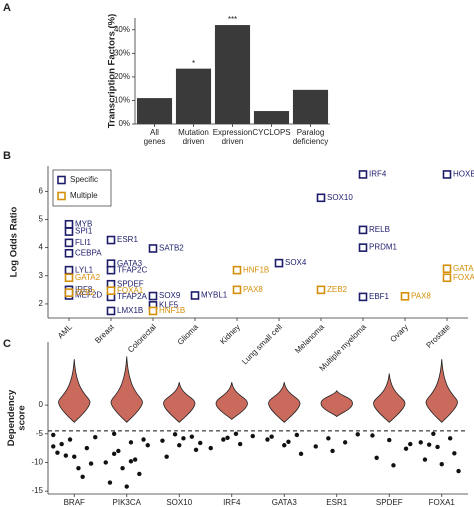 The width and height of the screenshot is (474, 507). Describe the element at coordinates (230, 335) in the screenshot. I see `x-tick-label: Kidney` at that location.